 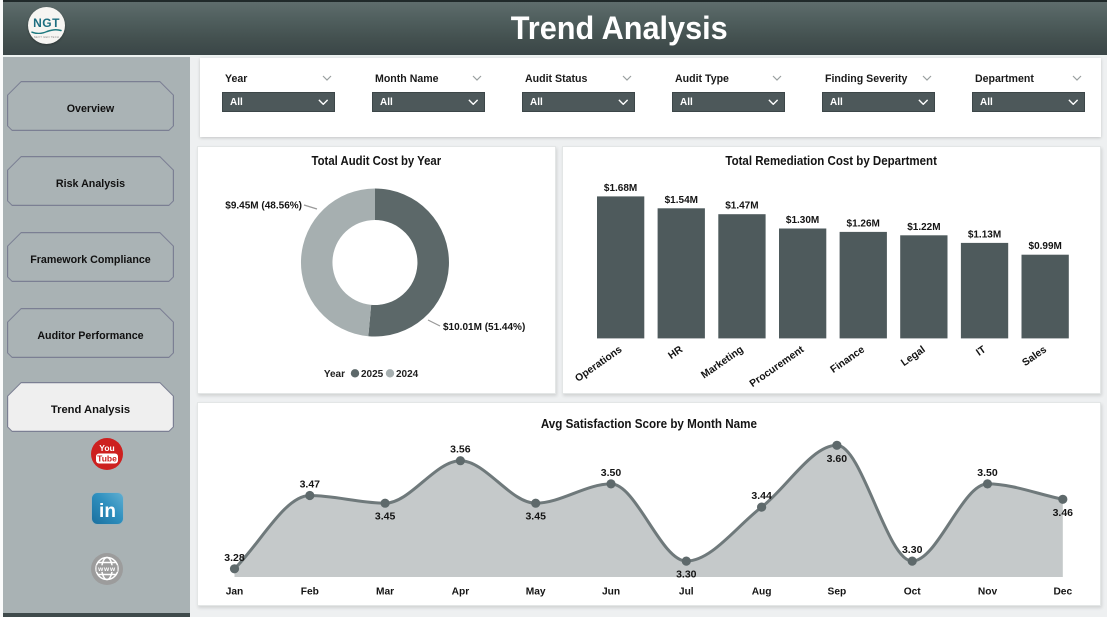 I want to click on svg-text: You, so click(x=106, y=448).